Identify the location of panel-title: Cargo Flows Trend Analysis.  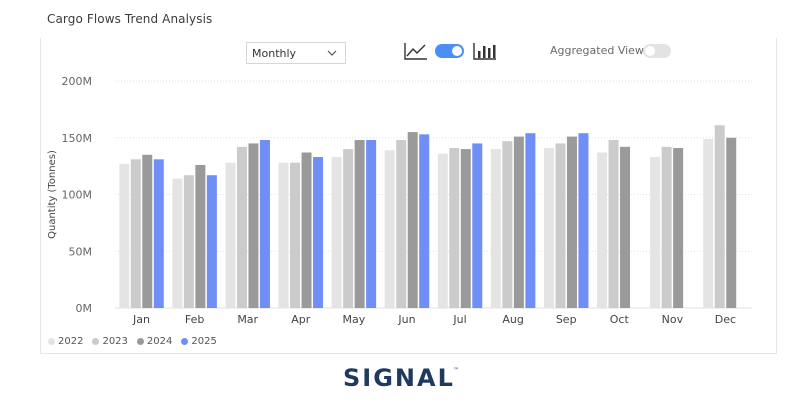
(130, 19).